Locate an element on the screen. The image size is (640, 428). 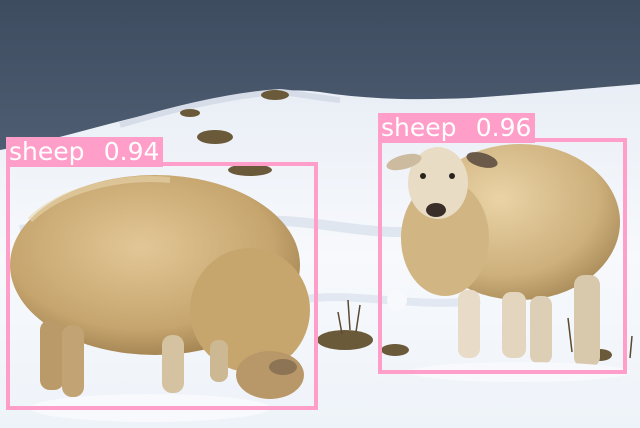
detection-label-sheep-1: sheep 0.94 is located at coordinates (85, 152).